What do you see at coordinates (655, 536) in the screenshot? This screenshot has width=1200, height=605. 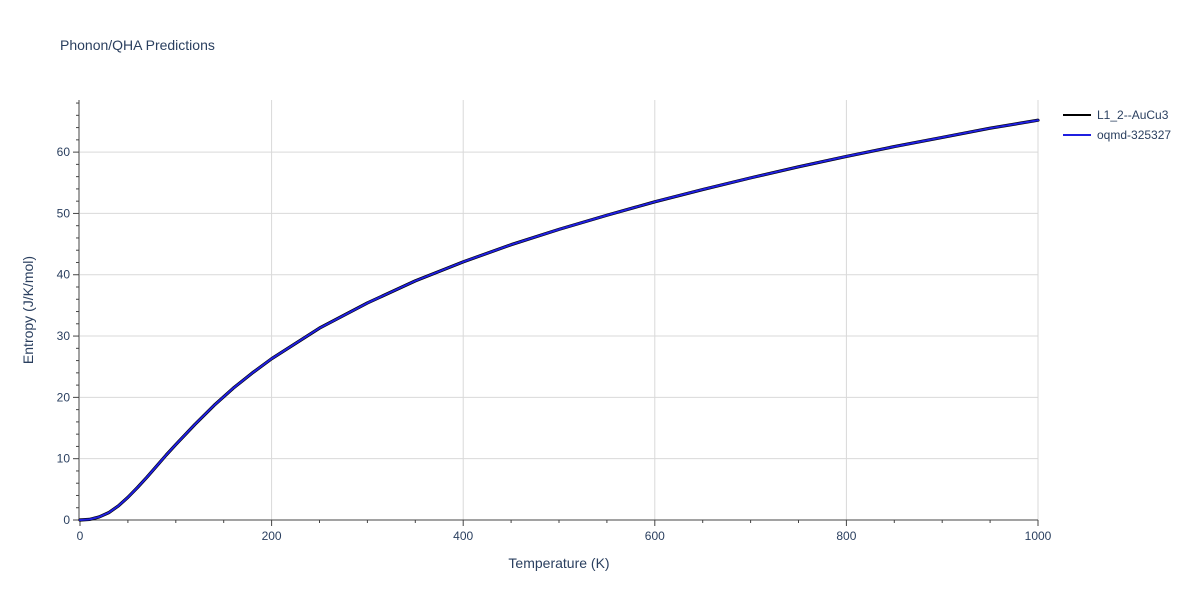 I see `x-tick-label: 600` at bounding box center [655, 536].